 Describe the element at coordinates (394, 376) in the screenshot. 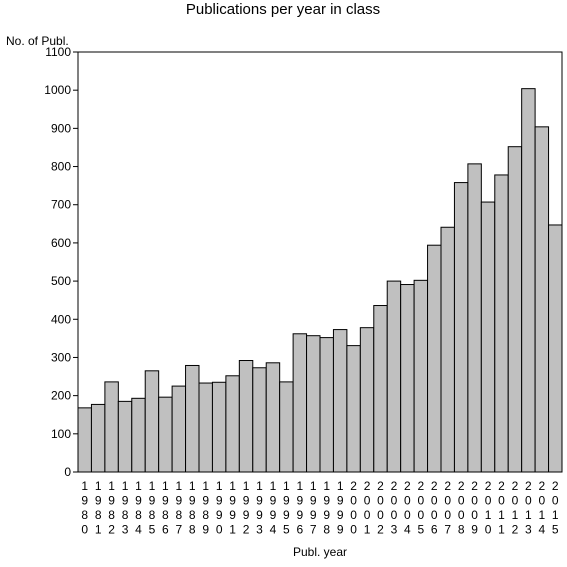

I see `bar-2003` at that location.